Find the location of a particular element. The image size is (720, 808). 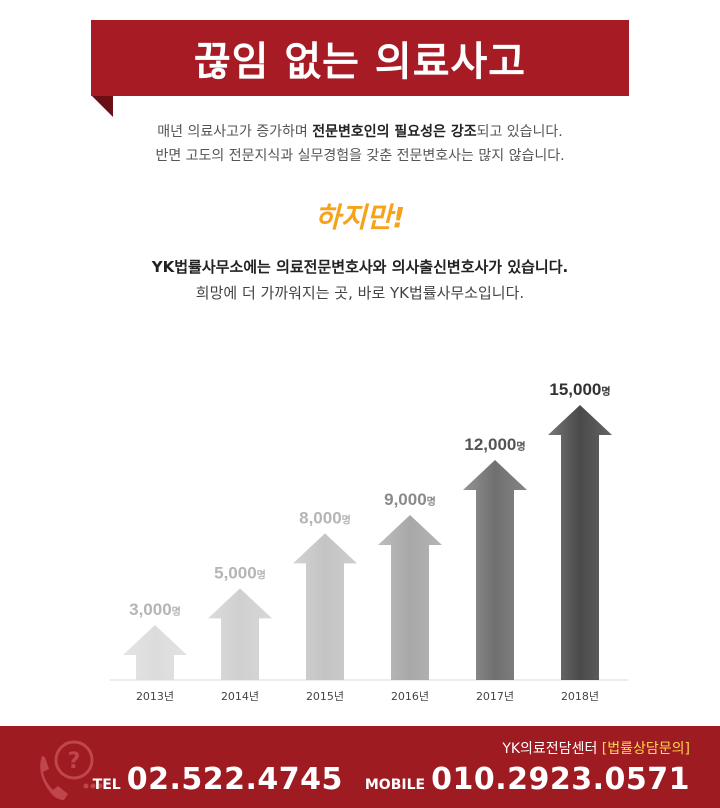

value-label: 3,000명 is located at coordinates (155, 609).